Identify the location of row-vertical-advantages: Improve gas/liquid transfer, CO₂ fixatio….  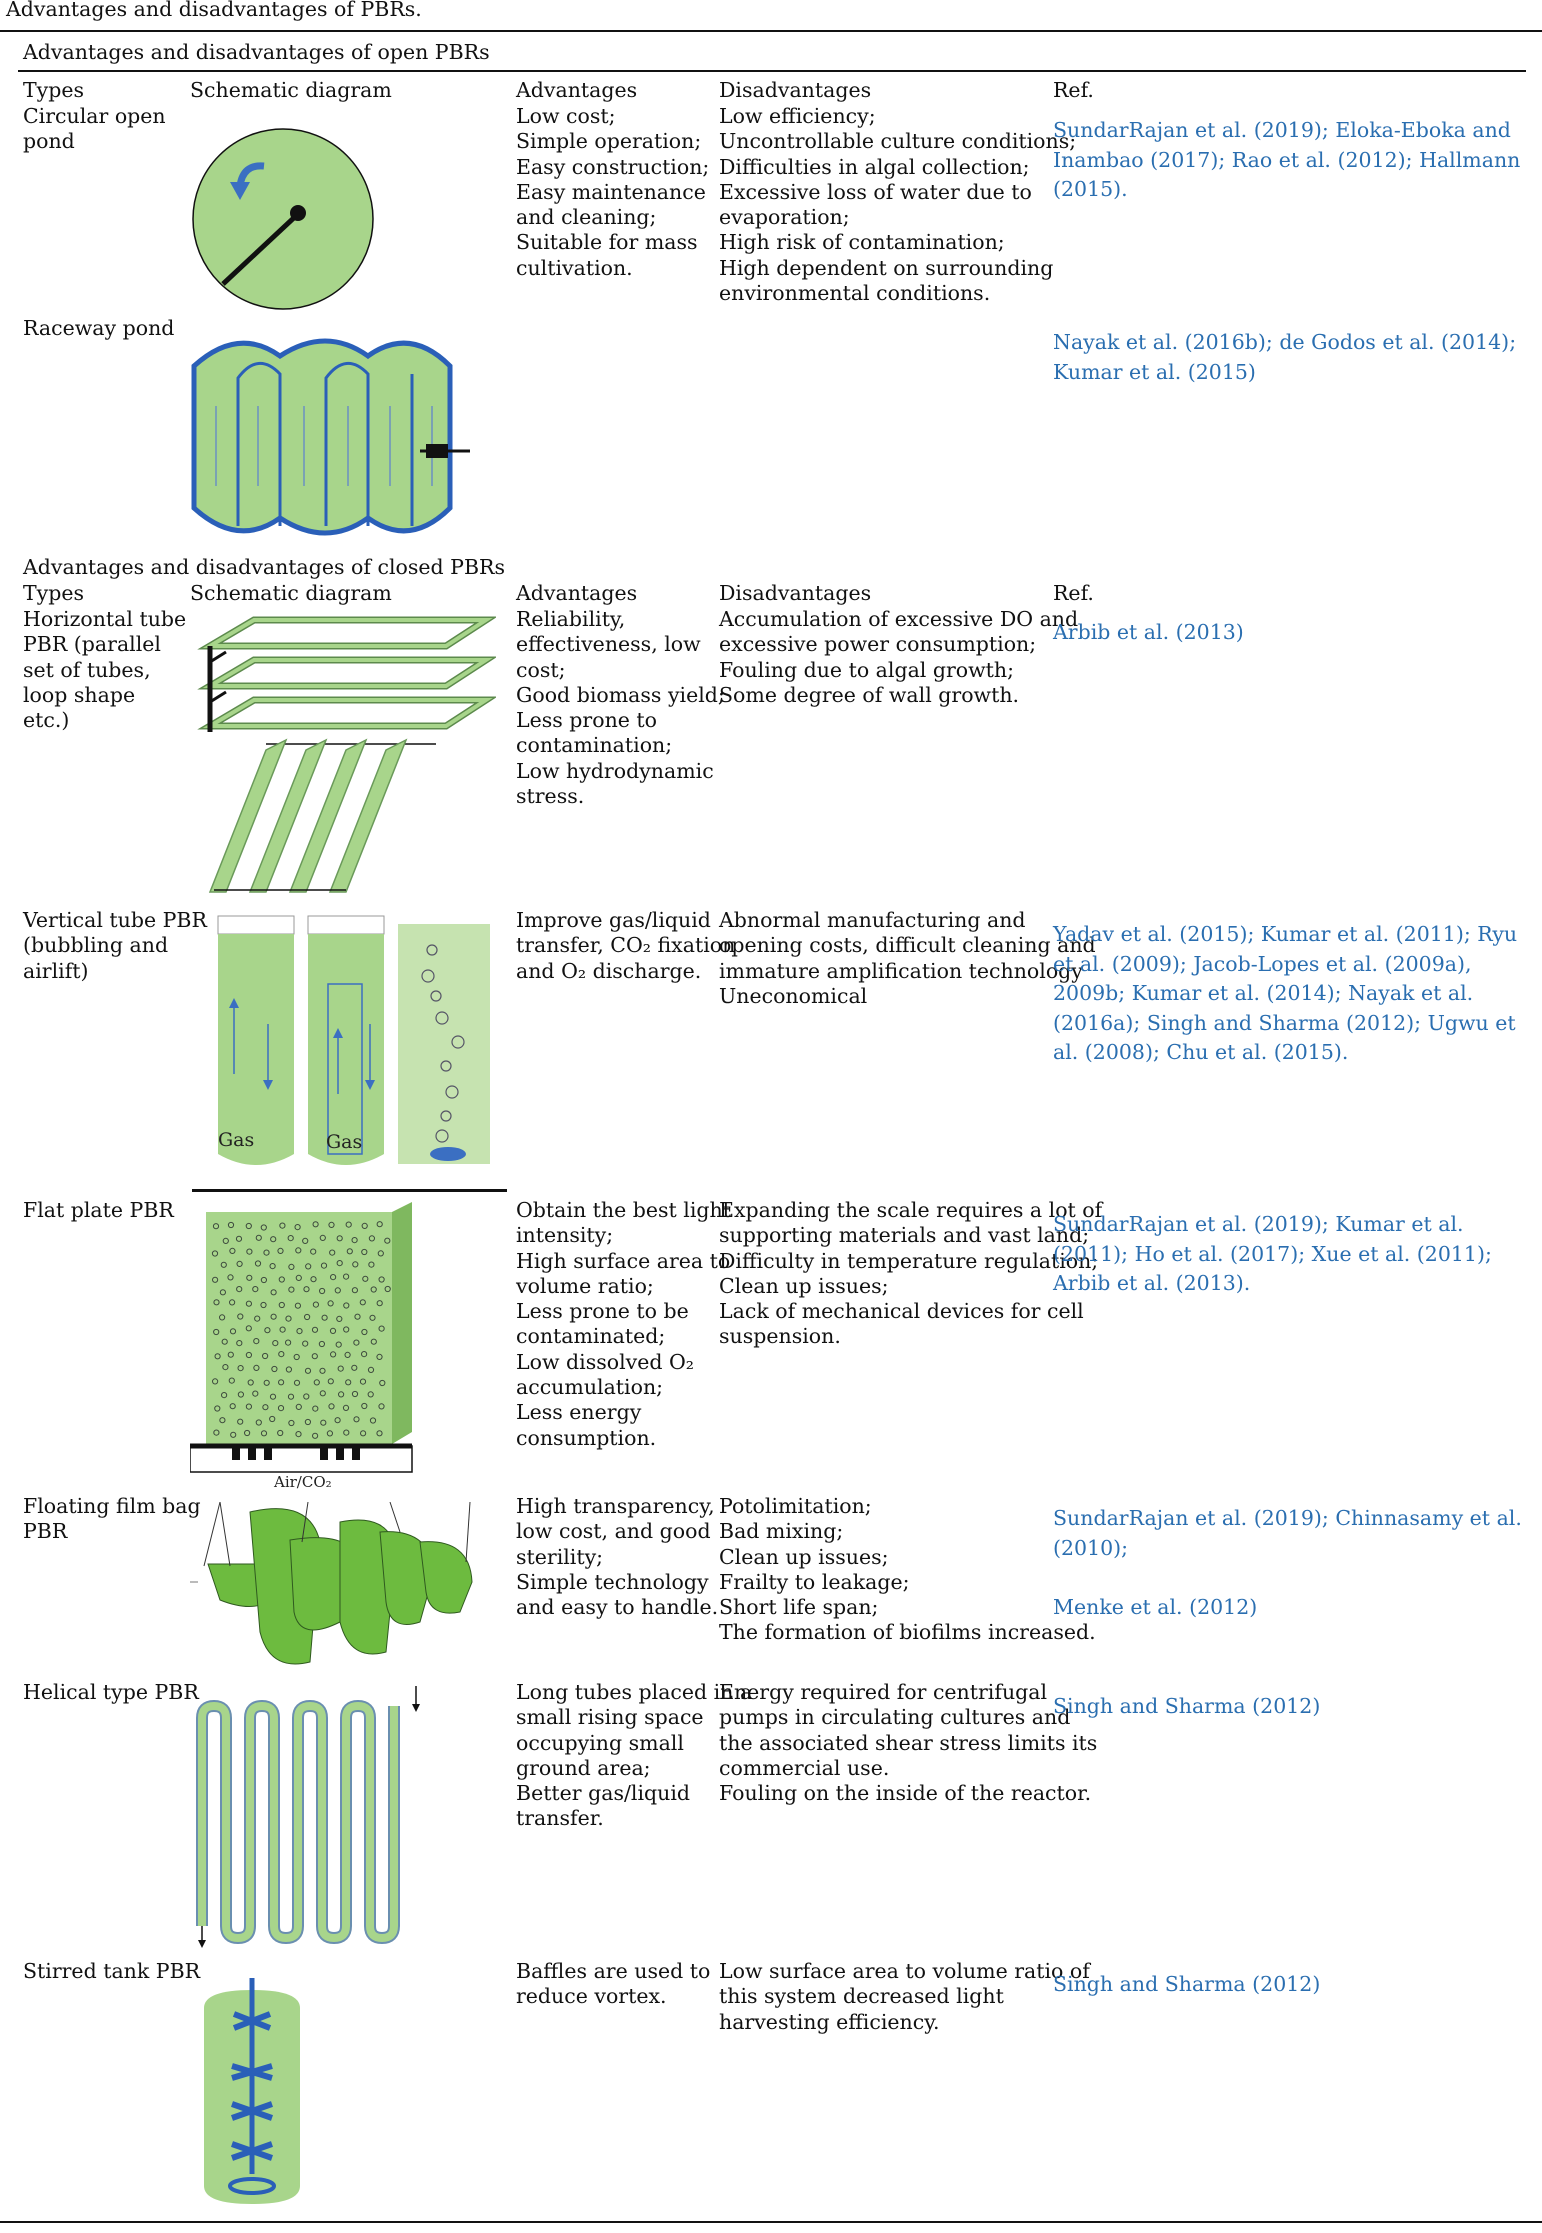
(626, 945).